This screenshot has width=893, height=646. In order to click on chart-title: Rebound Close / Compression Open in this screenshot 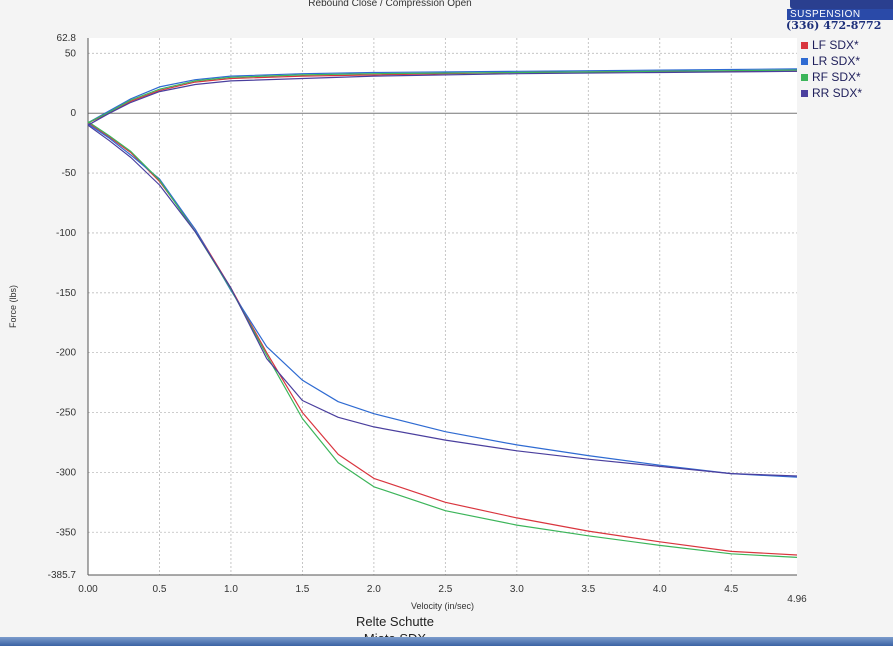, I will do `click(390, 4)`.